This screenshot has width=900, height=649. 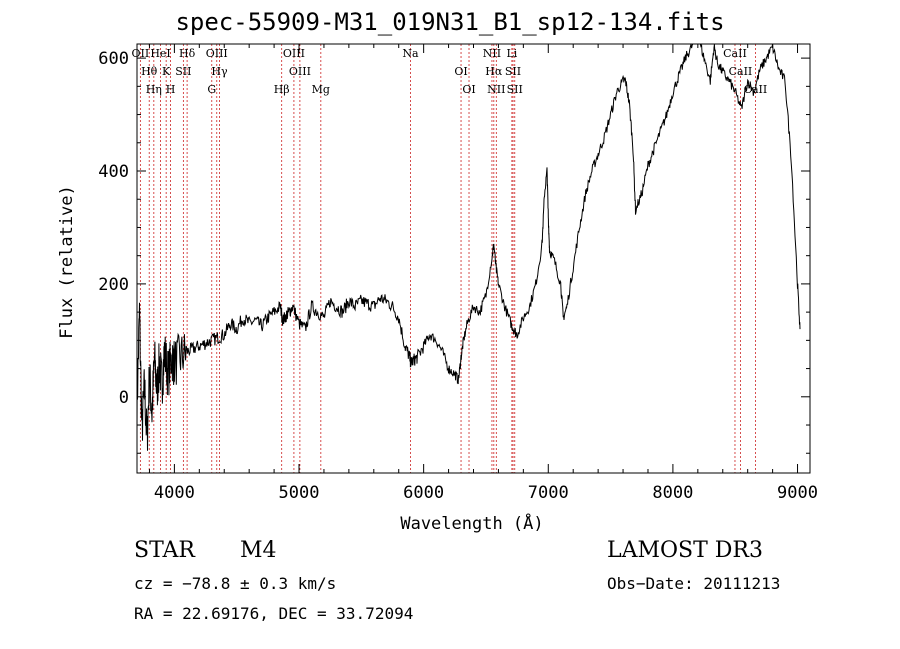 What do you see at coordinates (513, 71) in the screenshot?
I see `line-label-23: SII` at bounding box center [513, 71].